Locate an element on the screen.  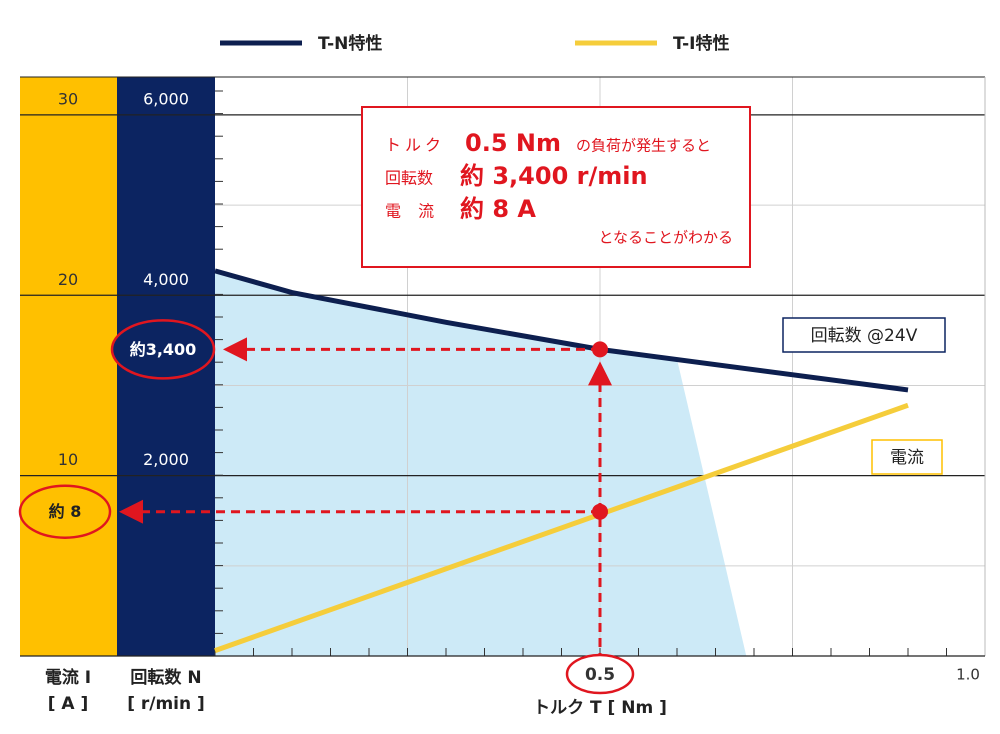
y2-axis-title: [ A ] is located at coordinates (68, 704).